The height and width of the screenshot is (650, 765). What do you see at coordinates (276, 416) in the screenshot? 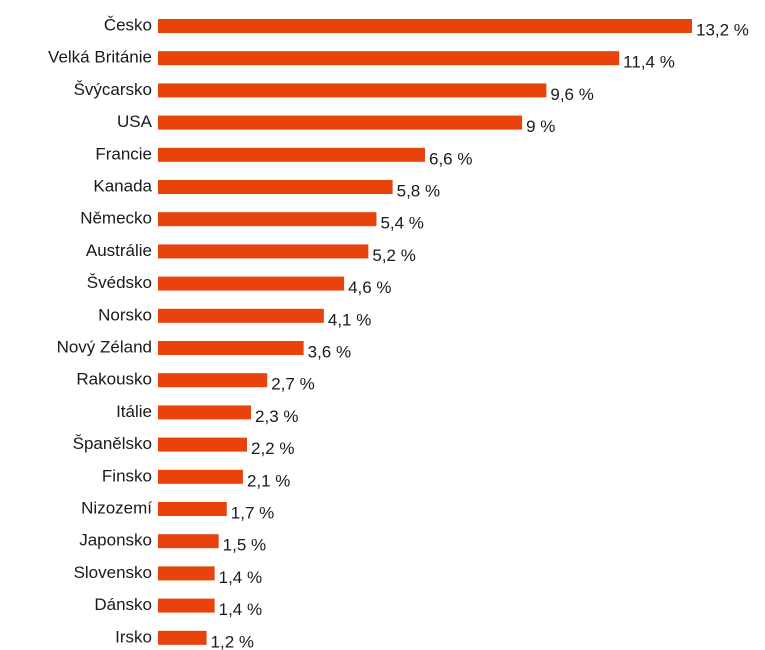
I see `value-label: 2,3 %` at bounding box center [276, 416].